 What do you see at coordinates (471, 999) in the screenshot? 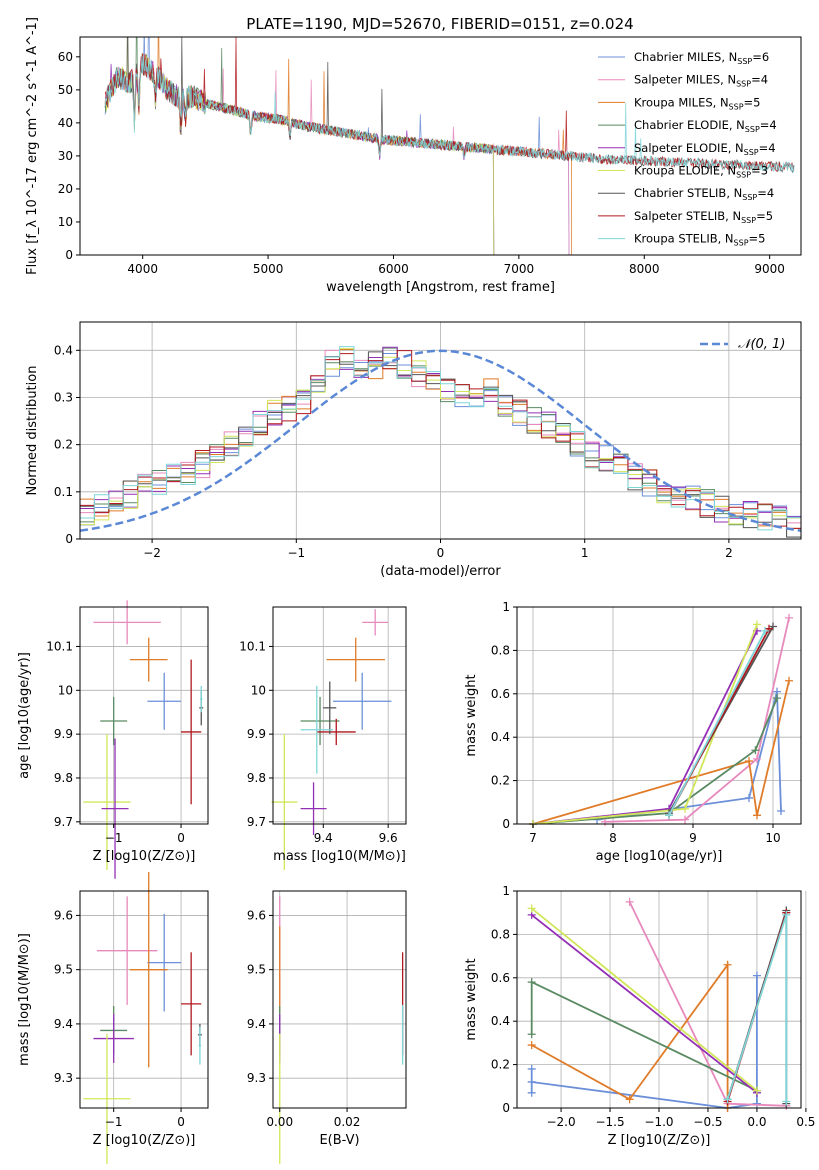
I see `weight_vs_Z-ylabel: mass weight` at bounding box center [471, 999].